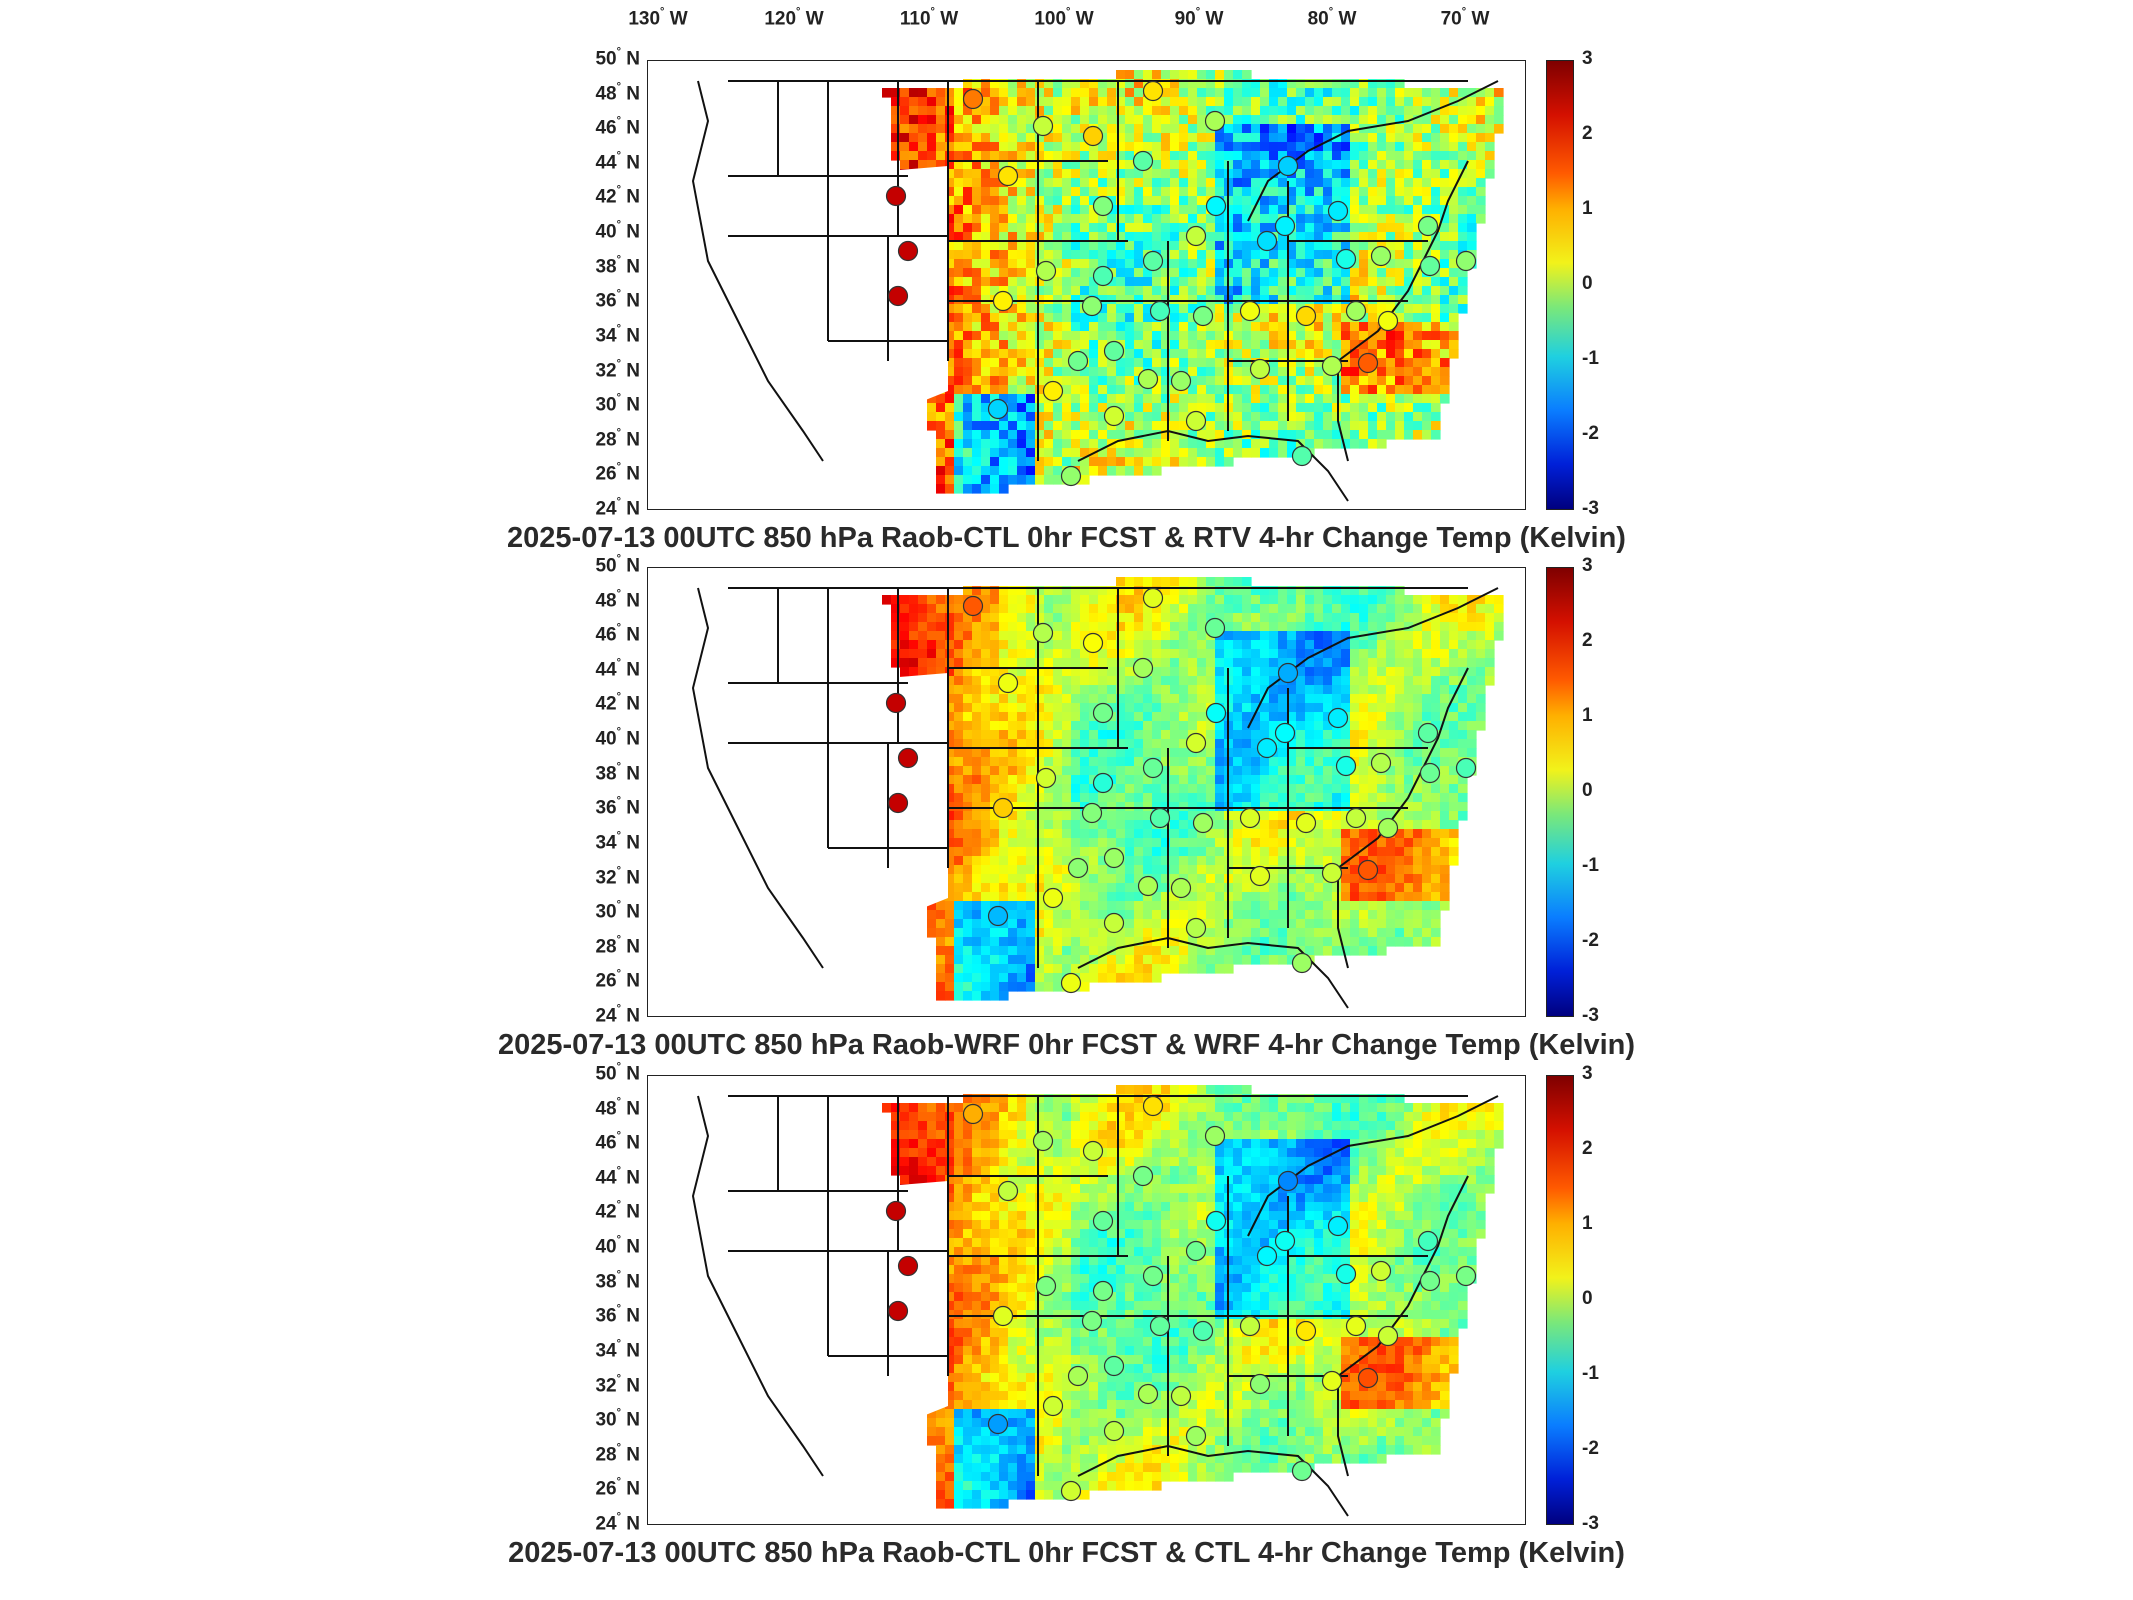 The image size is (2133, 1600). Describe the element at coordinates (1097, 793) in the screenshot. I see `map-svg` at that location.